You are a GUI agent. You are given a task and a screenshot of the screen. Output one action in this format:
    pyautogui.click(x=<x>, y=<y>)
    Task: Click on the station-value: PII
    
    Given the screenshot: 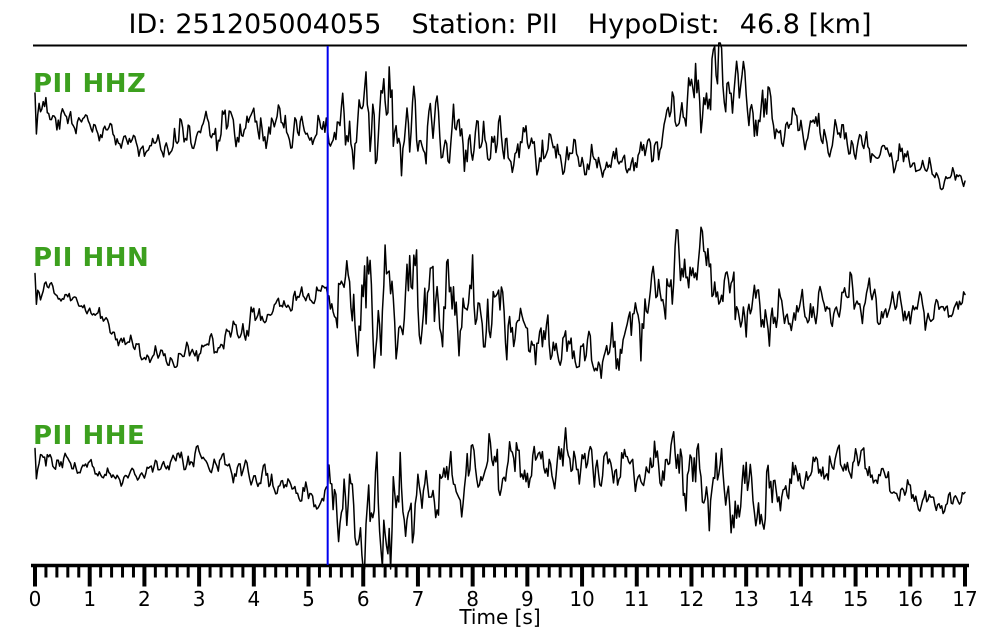 What is the action you would take?
    pyautogui.click(x=541, y=24)
    